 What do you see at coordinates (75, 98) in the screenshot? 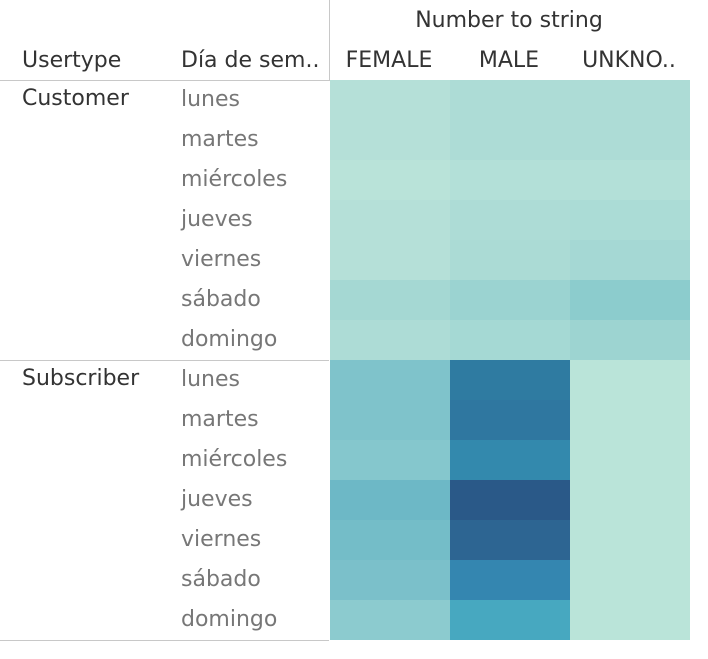
I see `usertype-label: Customer` at bounding box center [75, 98].